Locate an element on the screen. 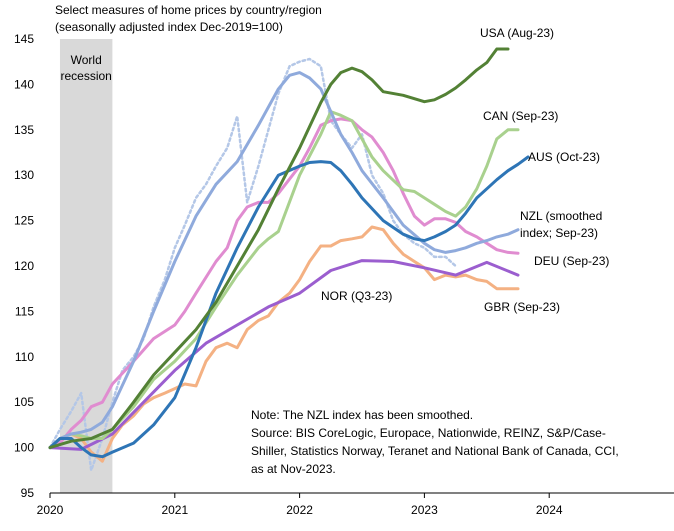  series-label: GBR (Sep-23) is located at coordinates (522, 307).